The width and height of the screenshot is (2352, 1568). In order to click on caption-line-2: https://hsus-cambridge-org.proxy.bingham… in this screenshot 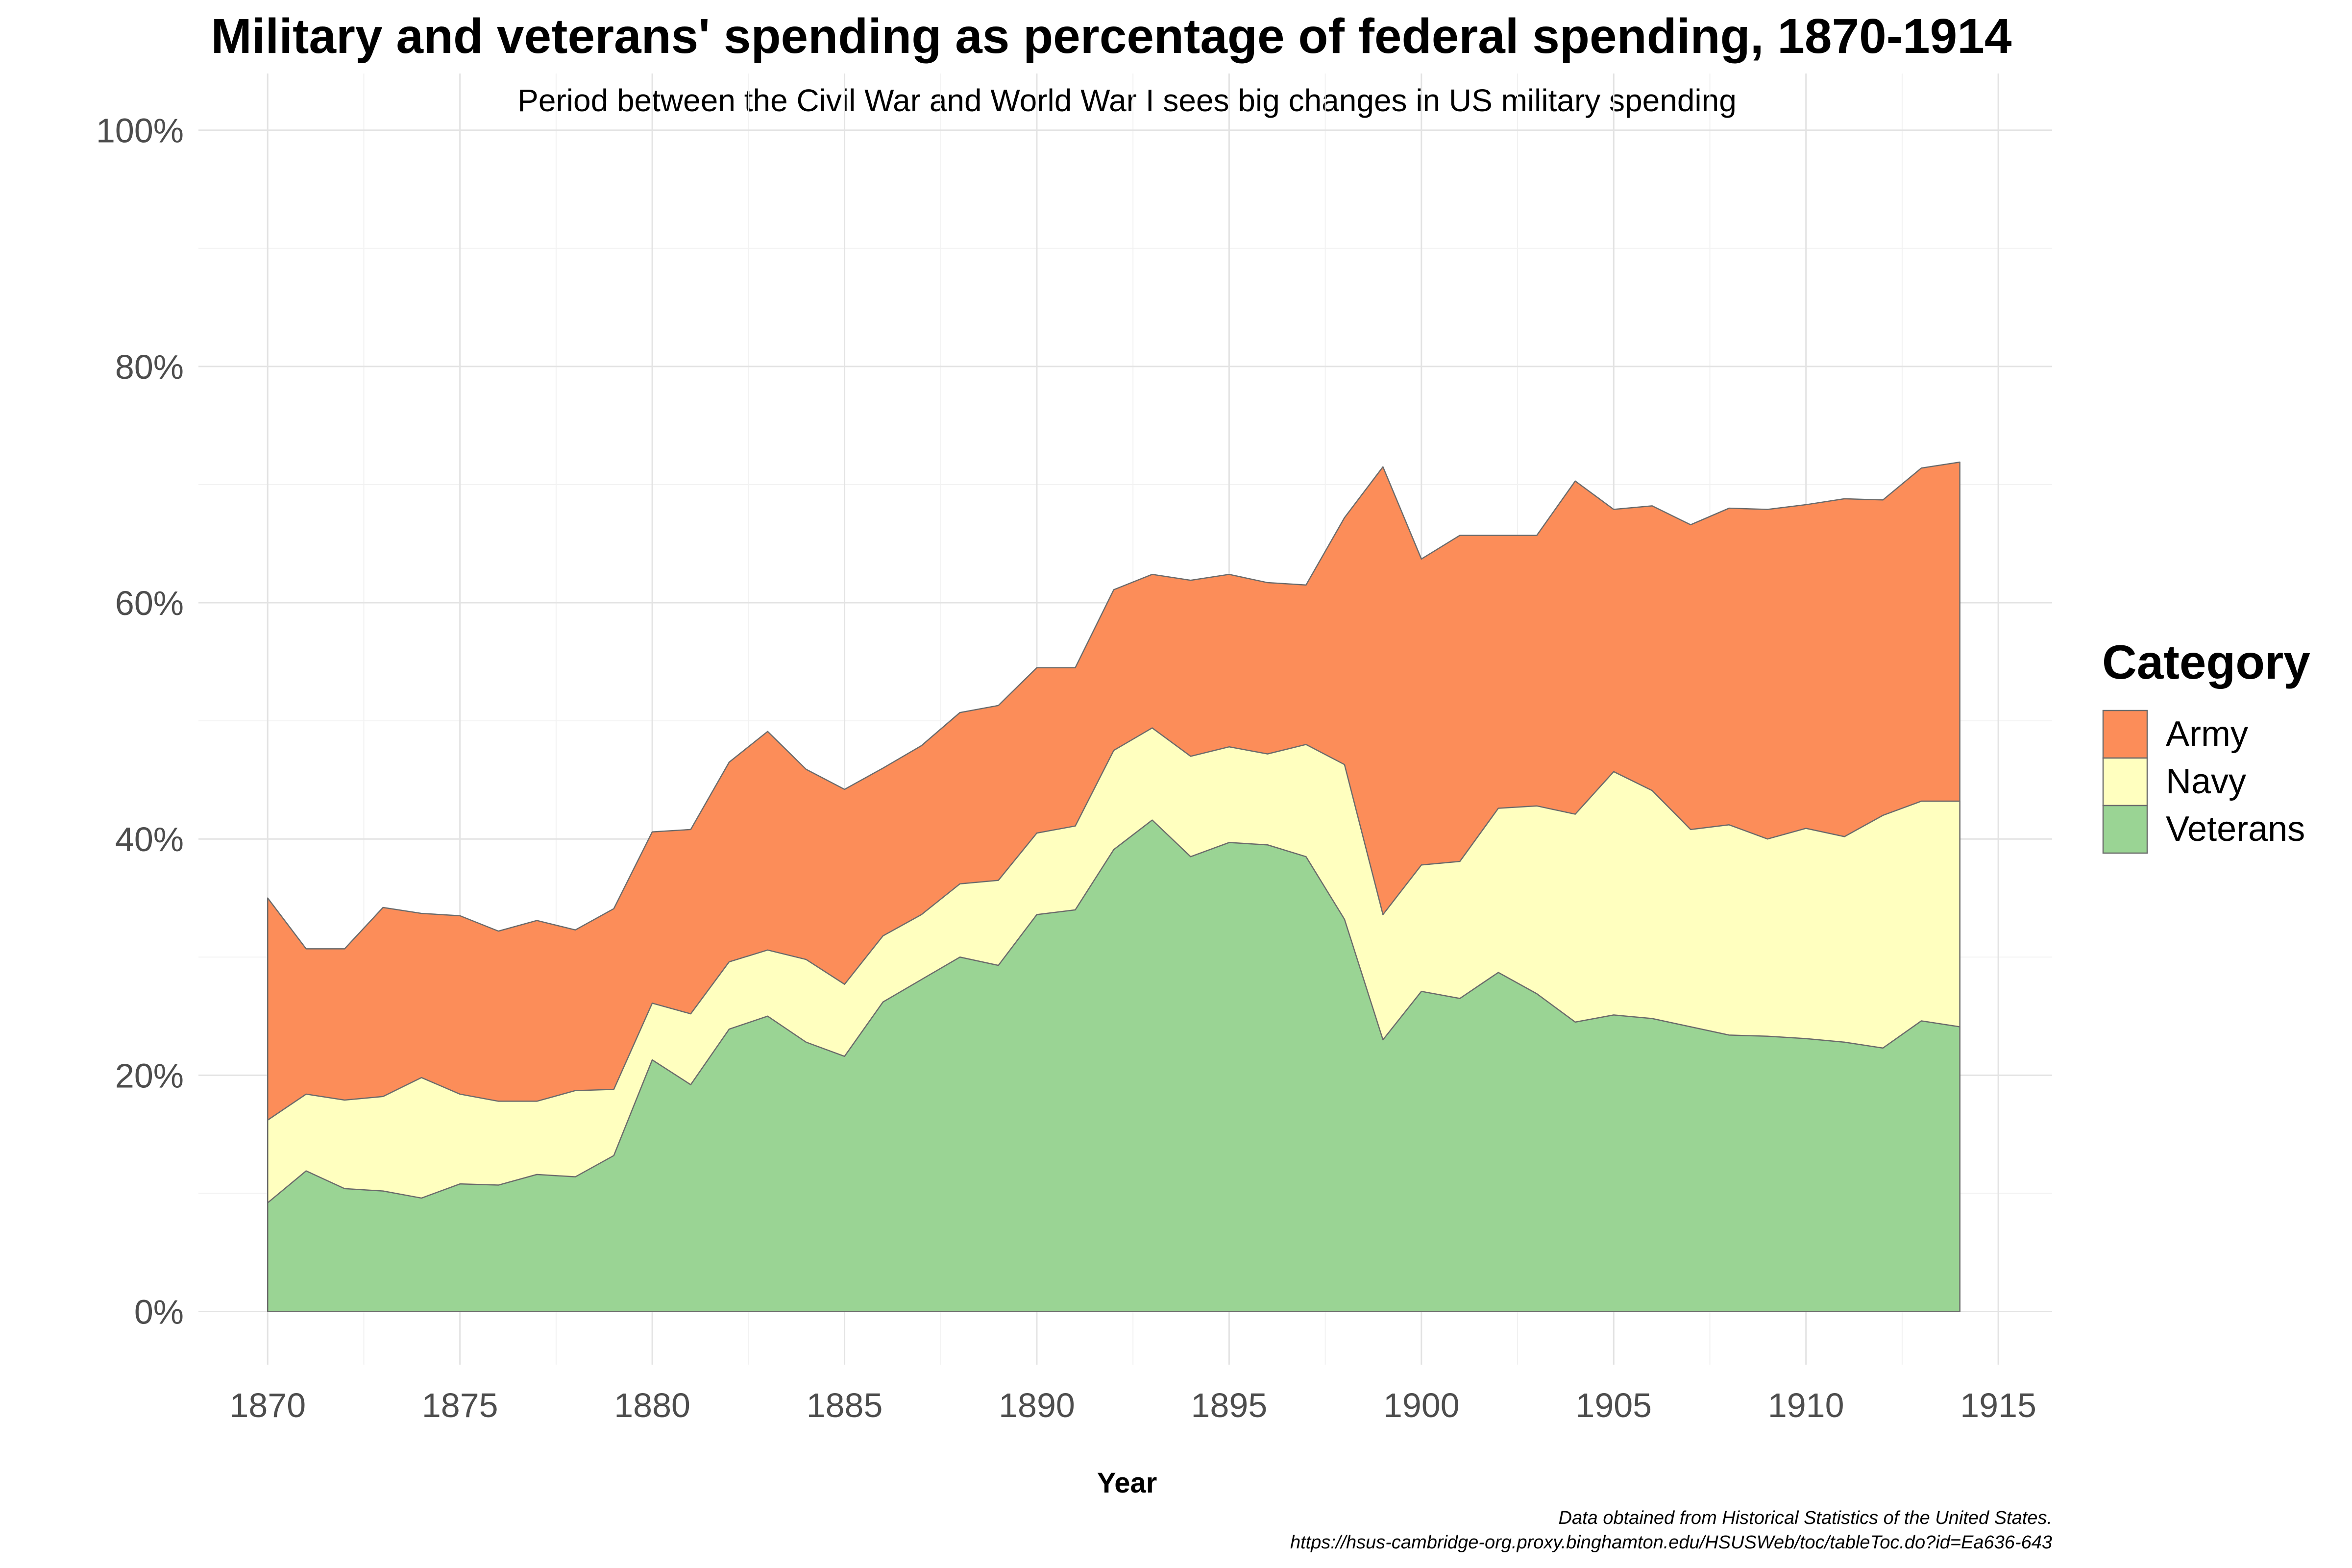, I will do `click(1671, 1542)`.